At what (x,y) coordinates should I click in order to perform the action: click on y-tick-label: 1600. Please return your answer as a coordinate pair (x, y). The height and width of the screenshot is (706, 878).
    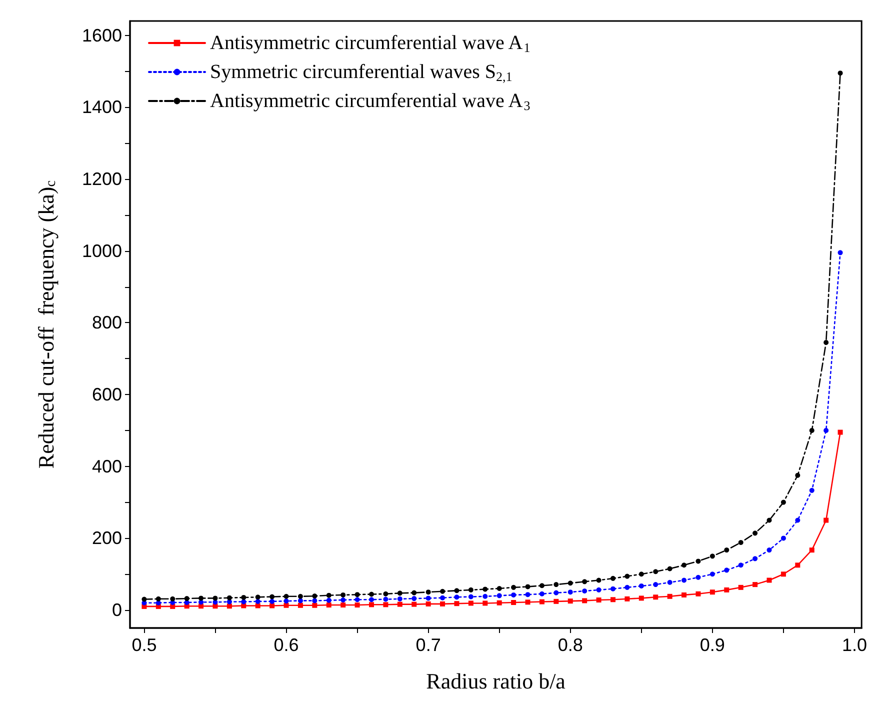
    Looking at the image, I should click on (102, 35).